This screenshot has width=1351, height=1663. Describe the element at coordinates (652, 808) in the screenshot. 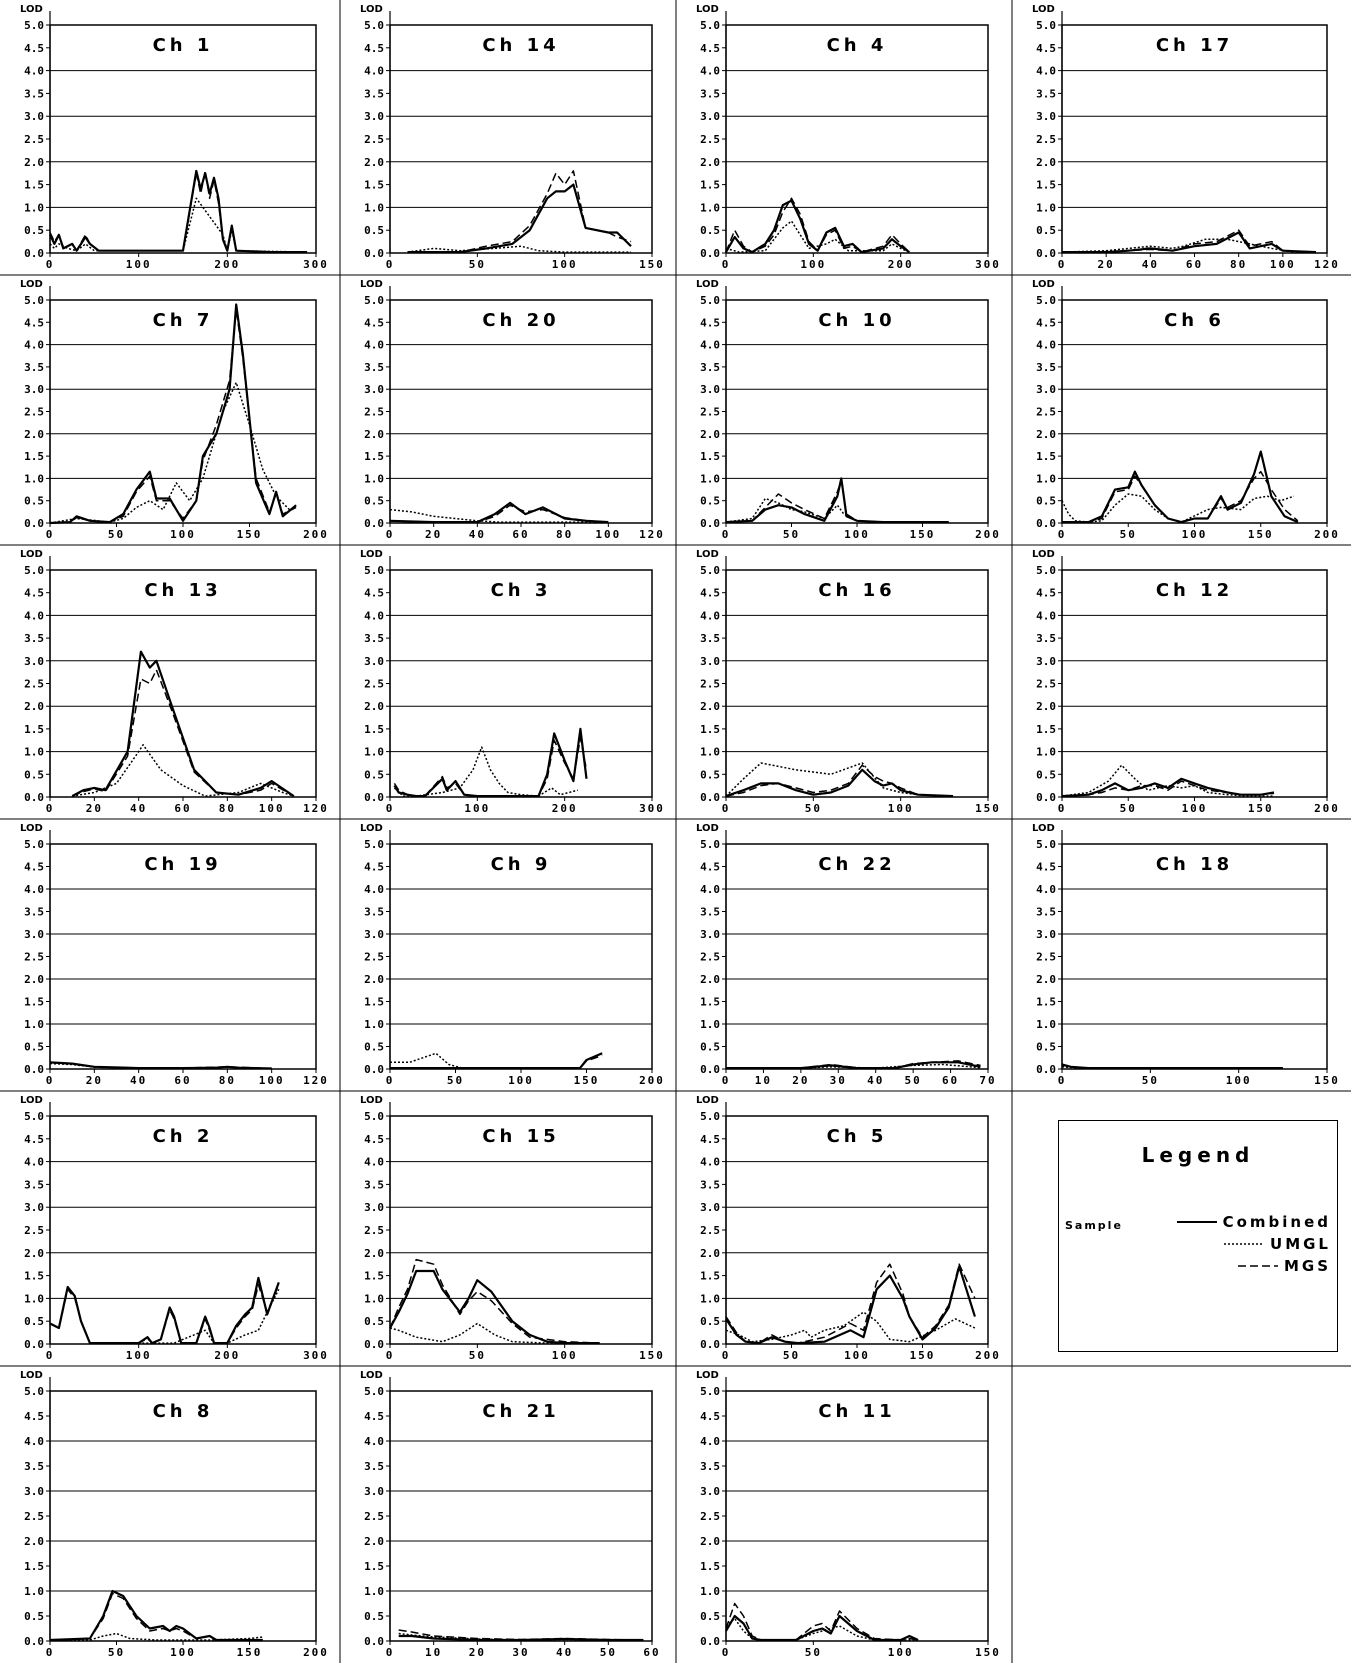

I see `x-tick-label: 300` at that location.